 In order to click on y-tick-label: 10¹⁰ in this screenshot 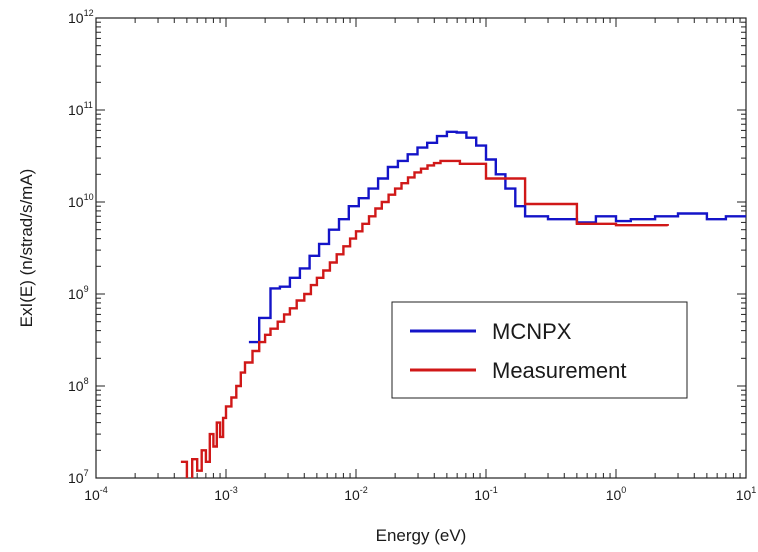, I will do `click(81, 201)`.